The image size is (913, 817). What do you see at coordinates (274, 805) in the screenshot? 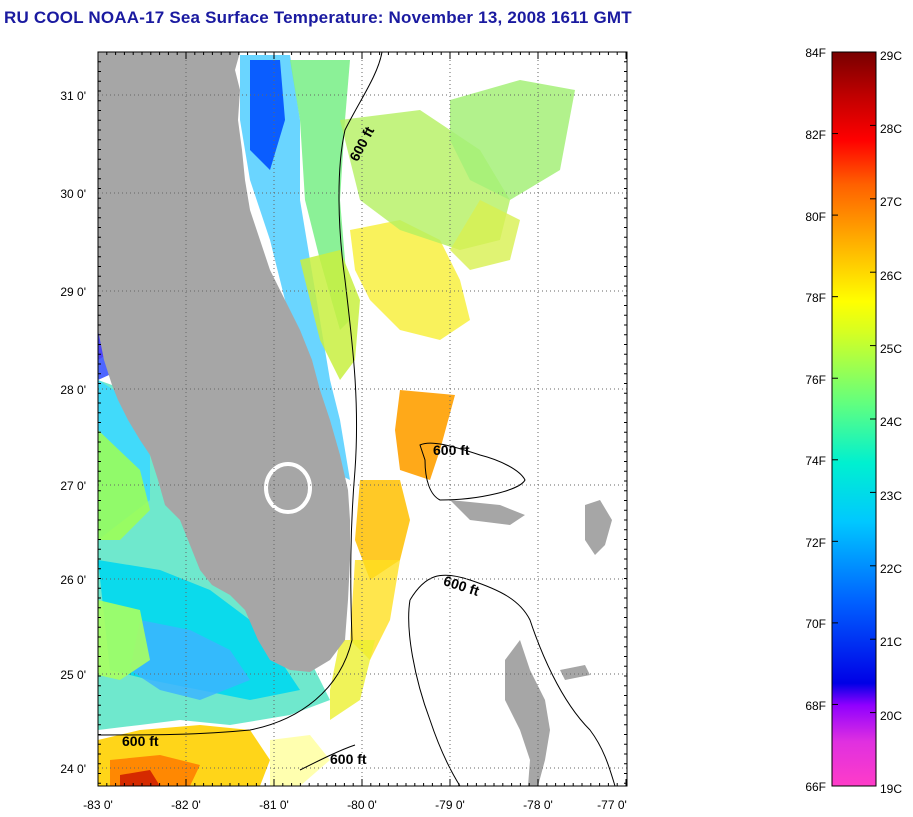
I see `lon-tick-label: -81 0'` at bounding box center [274, 805].